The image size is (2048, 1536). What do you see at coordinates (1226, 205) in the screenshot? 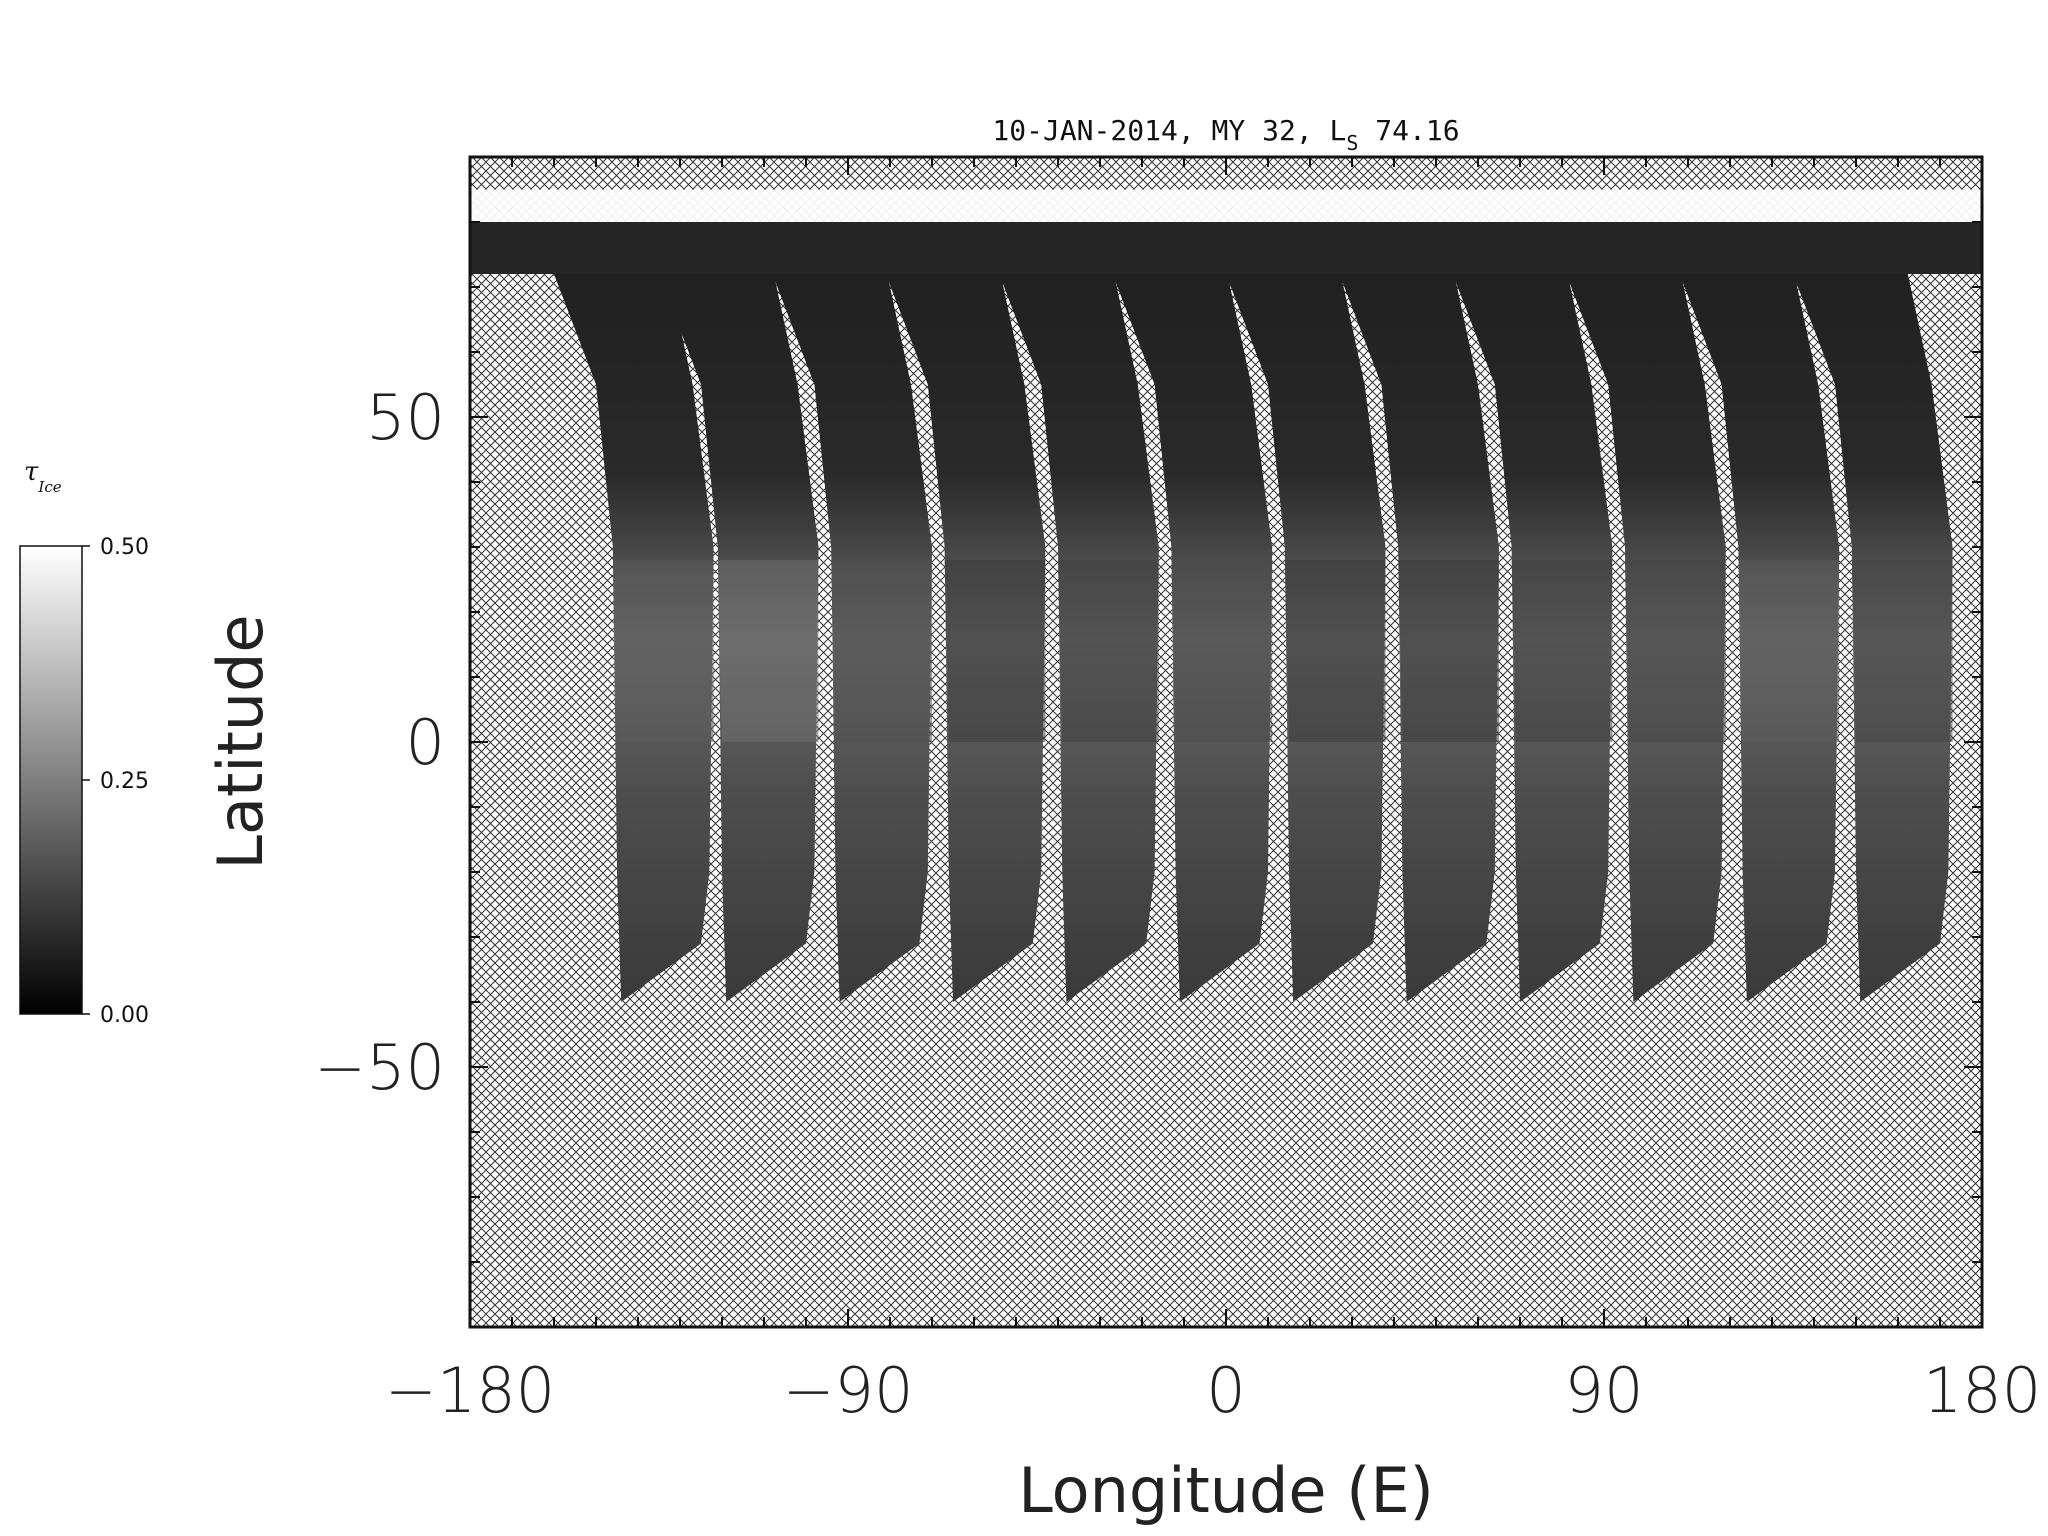
I see `north-polar-cap` at bounding box center [1226, 205].